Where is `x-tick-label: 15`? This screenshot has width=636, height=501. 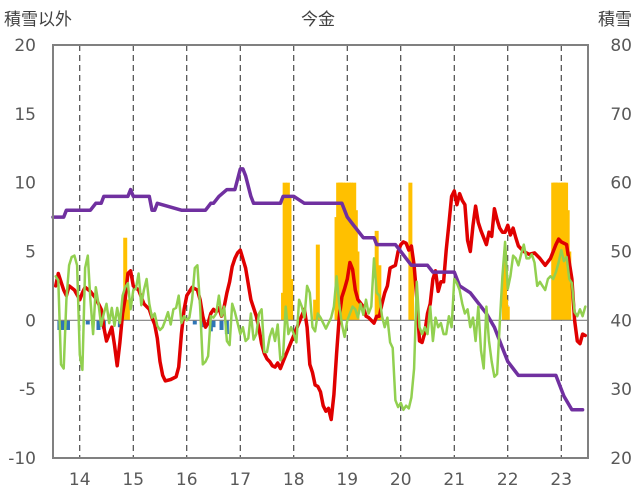
x-tick-label: 15 is located at coordinates (133, 480).